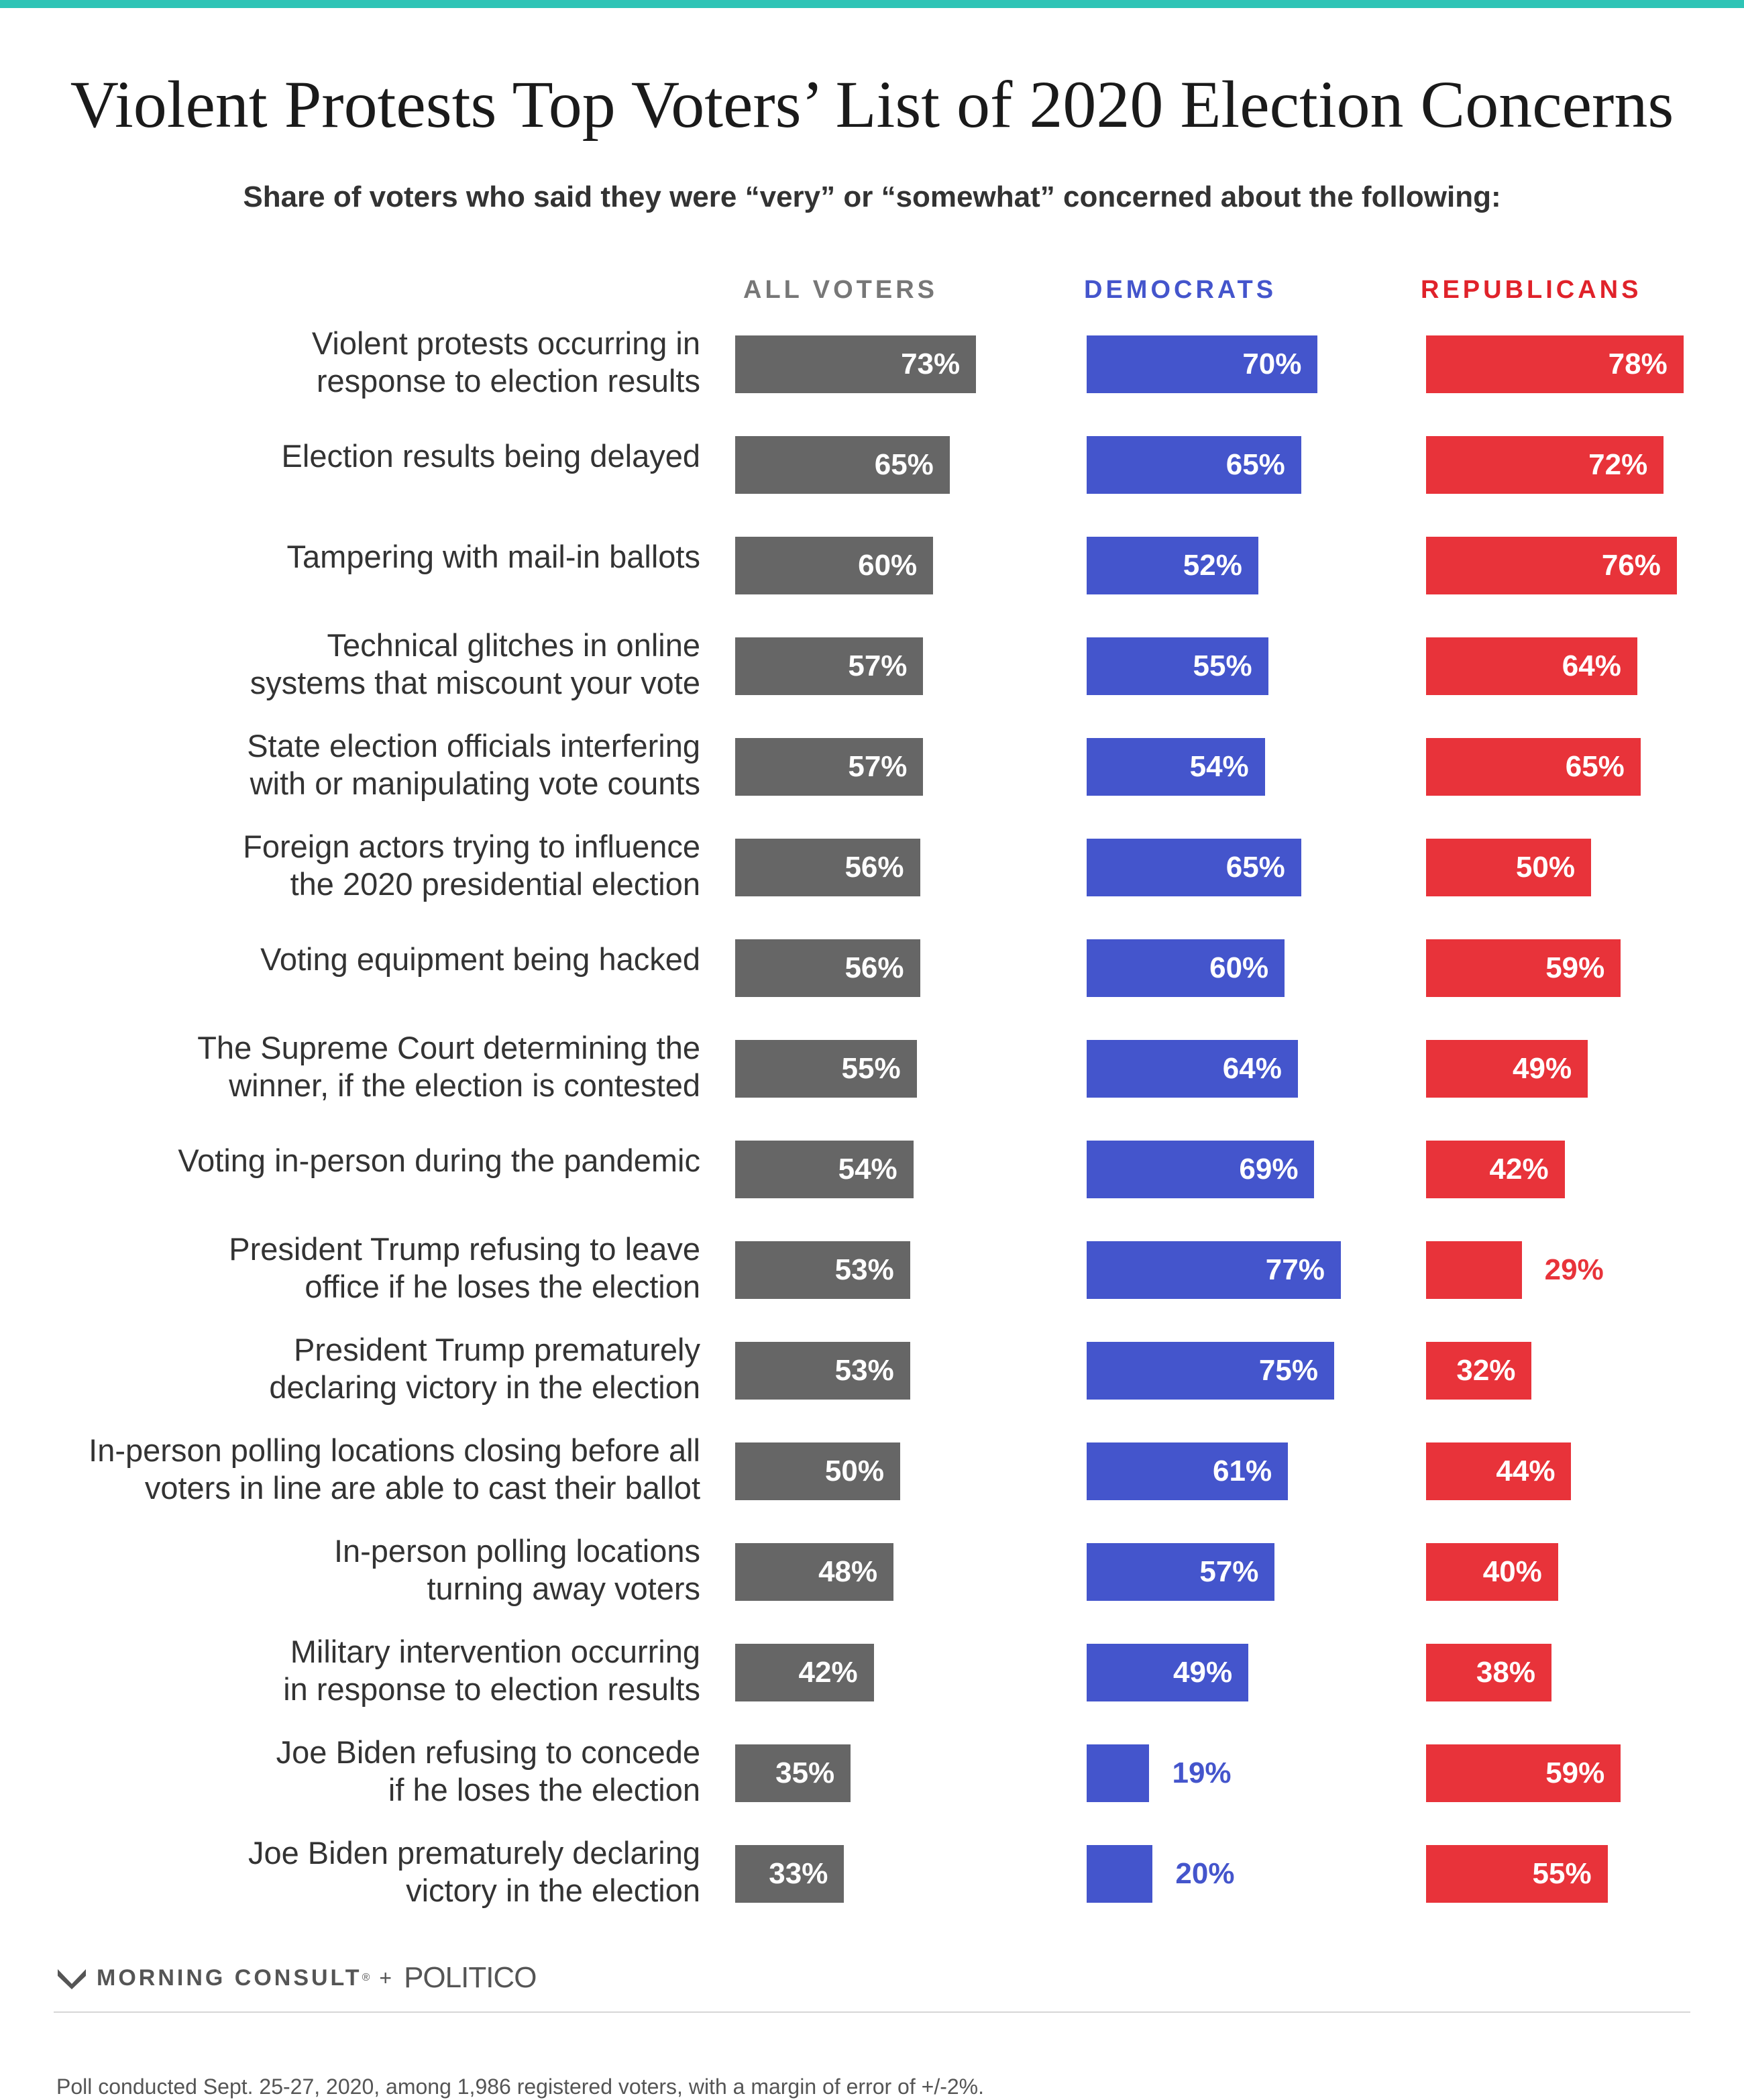  Describe the element at coordinates (874, 967) in the screenshot. I see `value-label-all-voters-7: 56%` at that location.